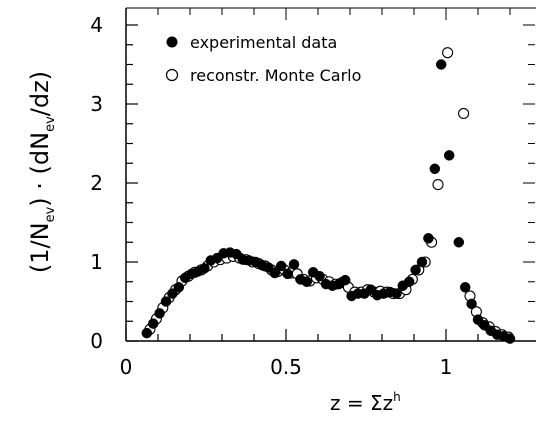  I want to click on x-axis-label-main: z = Σz, so click(361, 403).